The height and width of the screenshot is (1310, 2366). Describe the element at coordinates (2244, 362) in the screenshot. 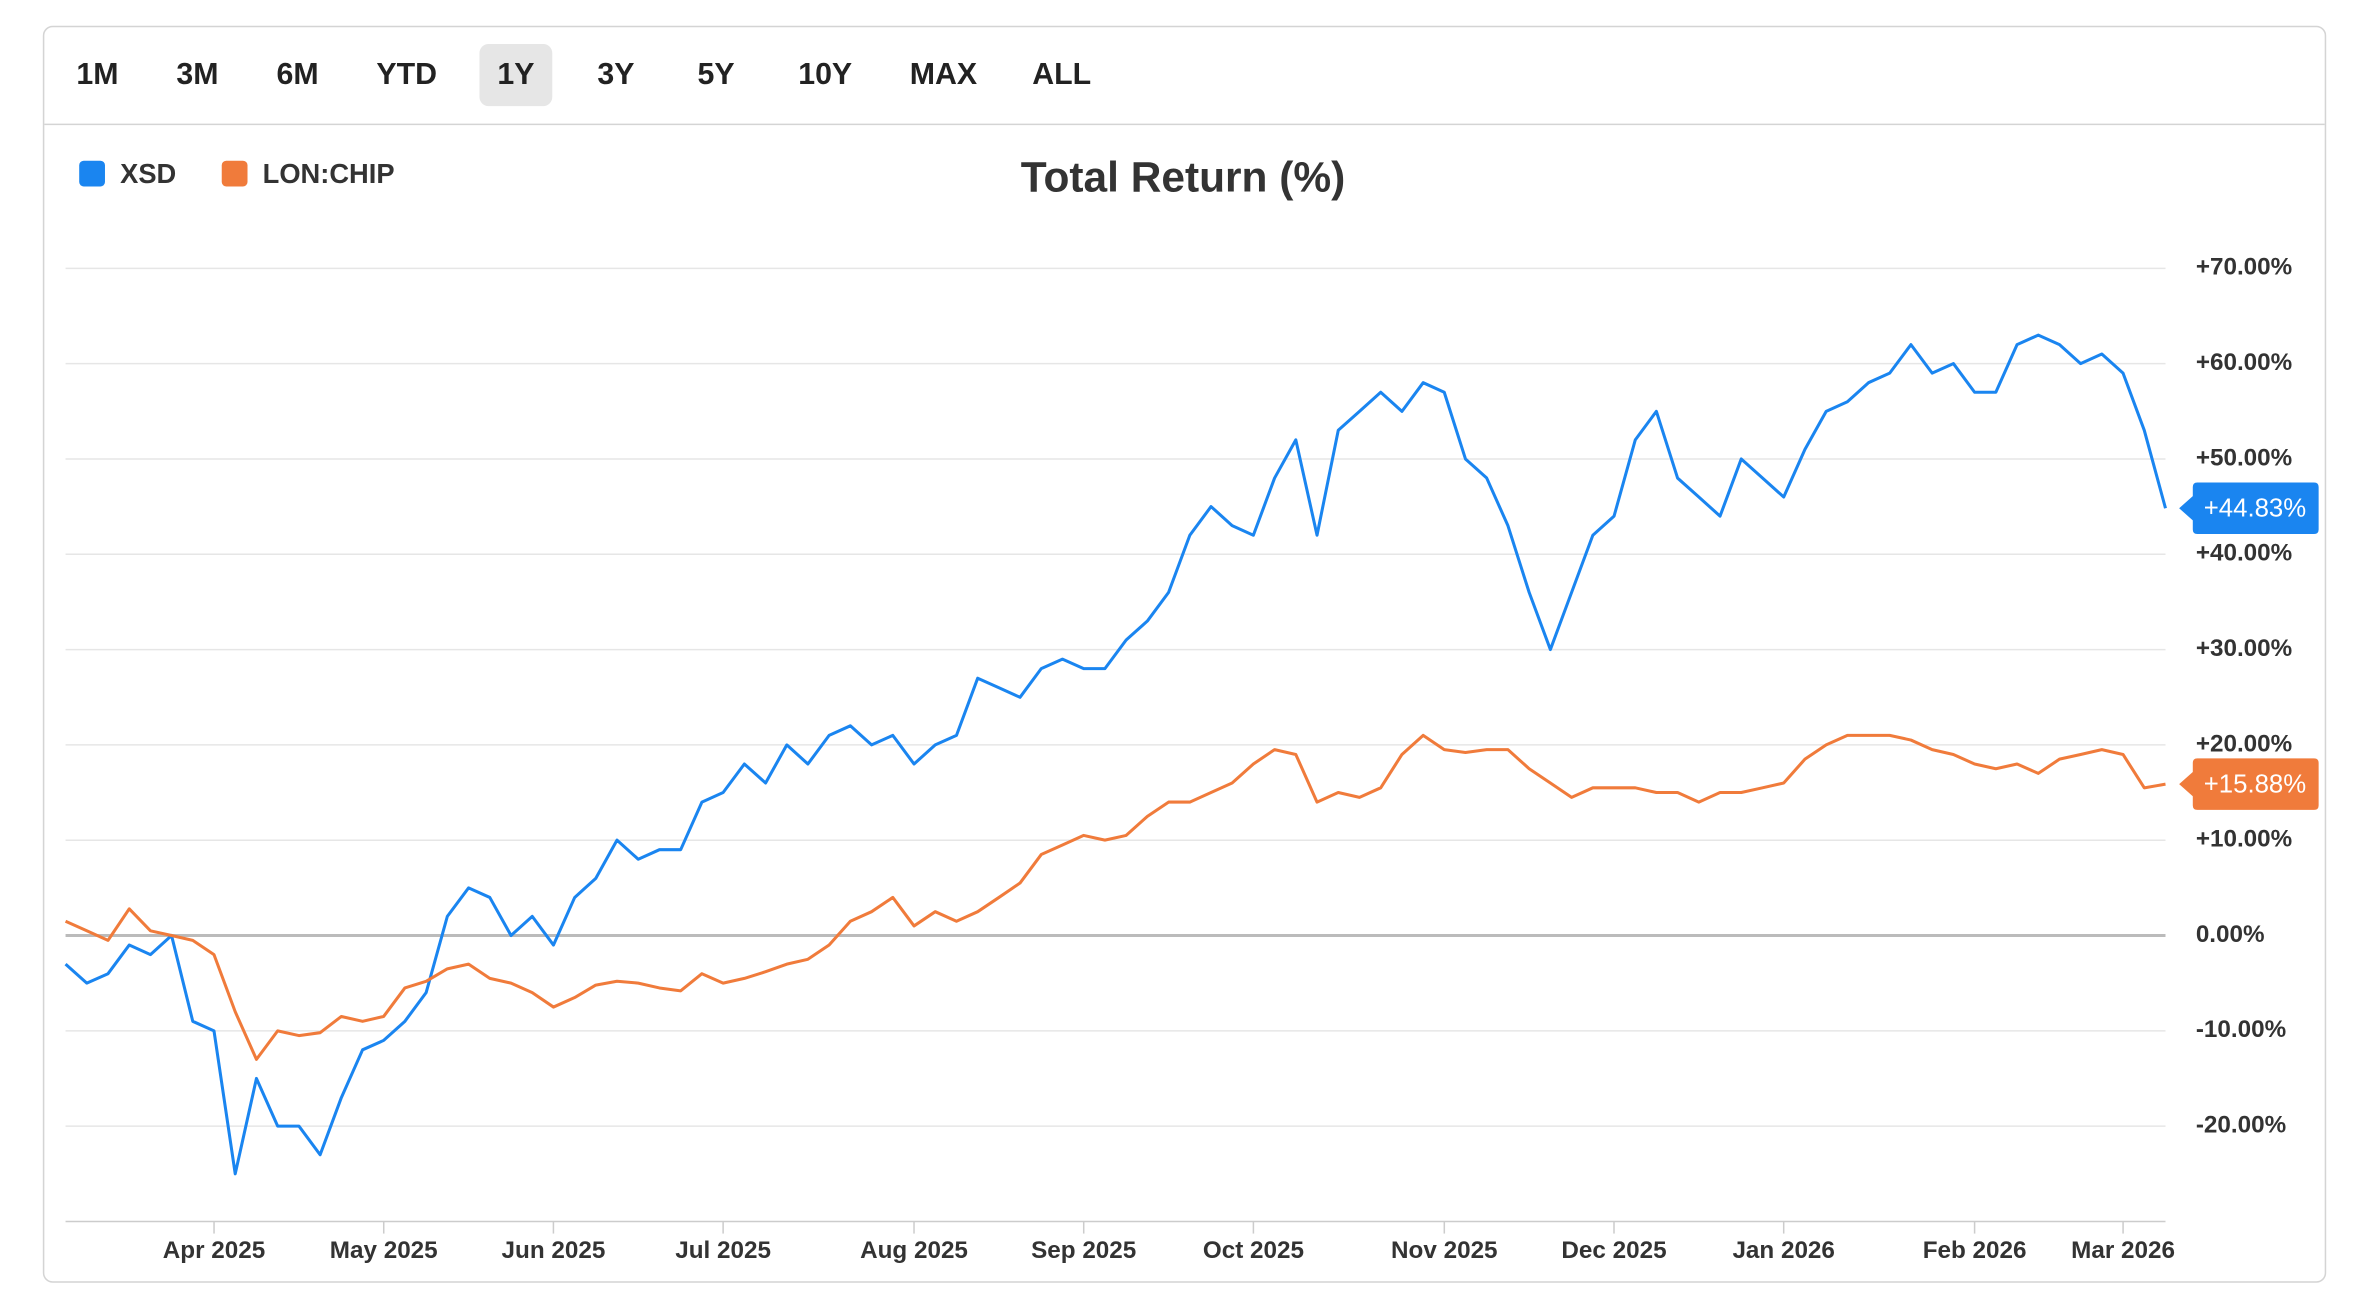

I see `y-tick-label: +60.00%` at that location.